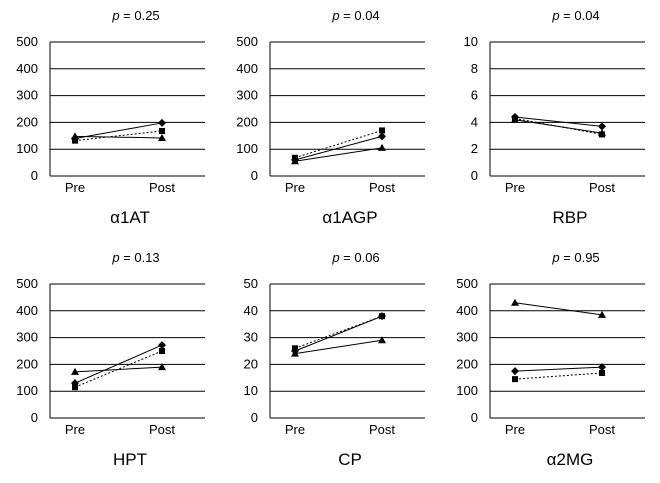 Image resolution: width=660 pixels, height=483 pixels. What do you see at coordinates (251, 310) in the screenshot?
I see `y-tick-label: 40` at bounding box center [251, 310].